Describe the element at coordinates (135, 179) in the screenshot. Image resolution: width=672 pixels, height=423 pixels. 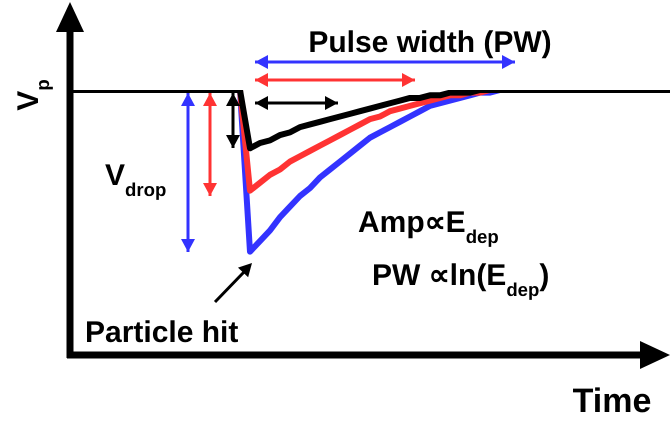
I see `annotation: V$_{drop}$` at that location.